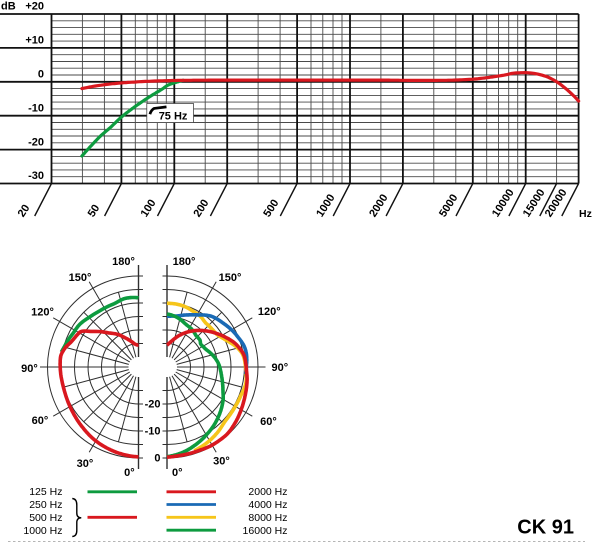 The image size is (600, 548). What do you see at coordinates (8, 7) in the screenshot?
I see `svg-text: dB` at bounding box center [8, 7].